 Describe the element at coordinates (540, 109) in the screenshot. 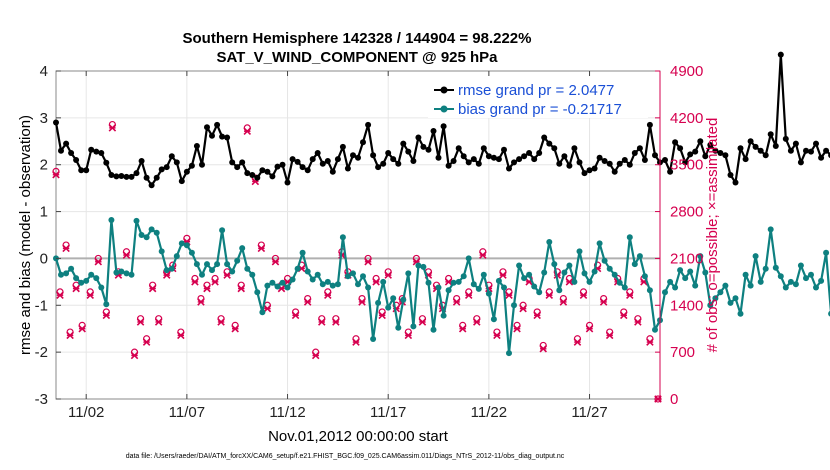

I see `legend-bias-label: bias grand pr = -0.21717` at that location.